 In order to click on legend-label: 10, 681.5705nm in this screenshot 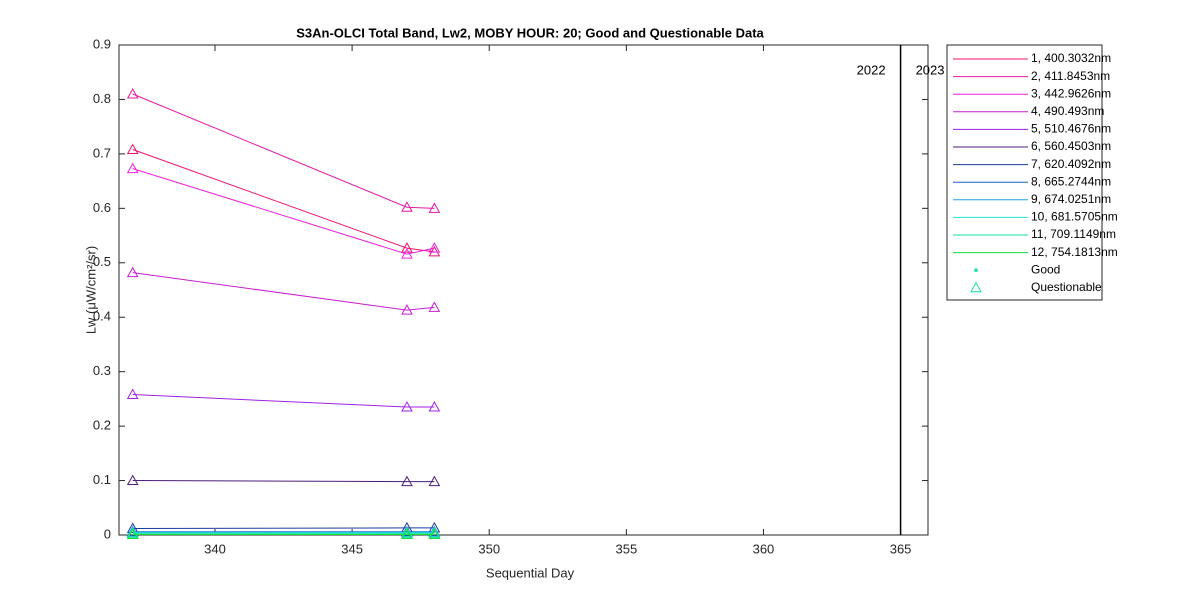, I will do `click(1074, 217)`.